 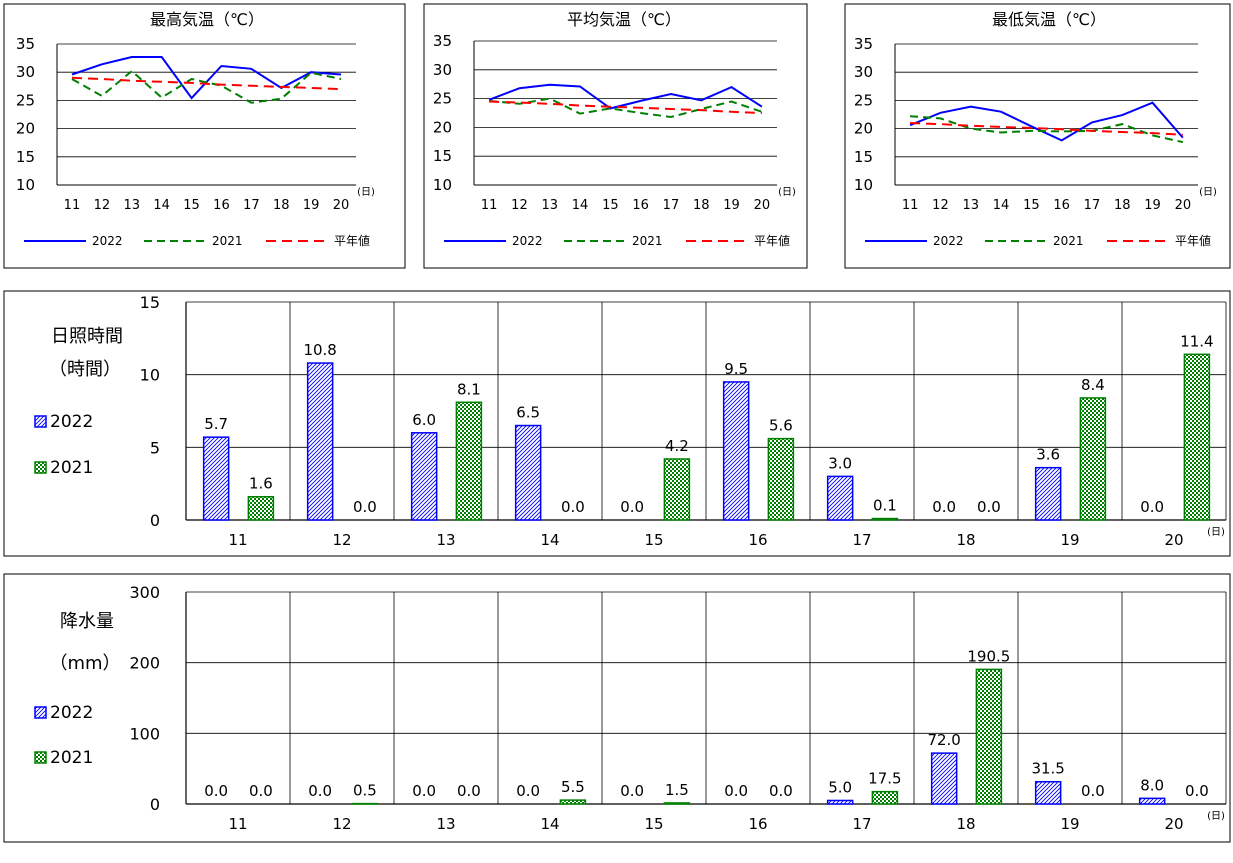 I want to click on data-label: 5.7, so click(x=216, y=424).